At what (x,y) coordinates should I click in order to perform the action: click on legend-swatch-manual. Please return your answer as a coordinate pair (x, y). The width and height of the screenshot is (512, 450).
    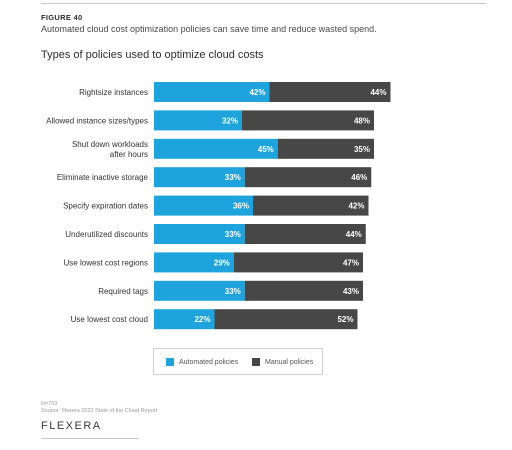
    Looking at the image, I should click on (256, 362).